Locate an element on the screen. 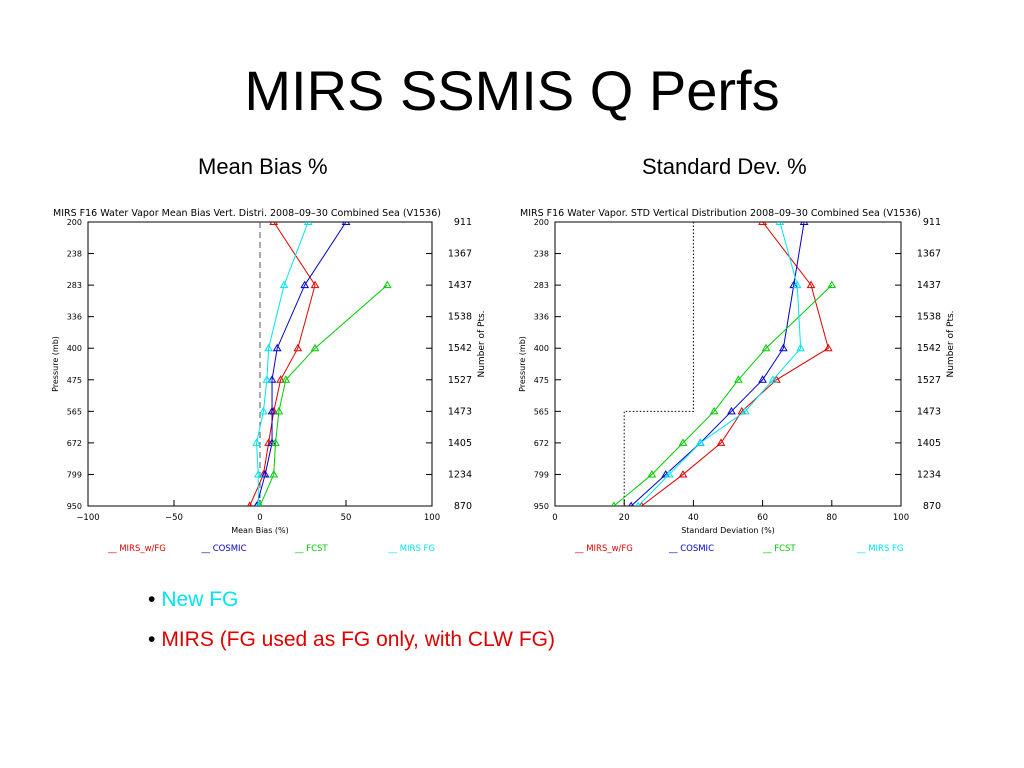 Image resolution: width=1024 pixels, height=768 pixels. npts-label: 870 is located at coordinates (463, 506).